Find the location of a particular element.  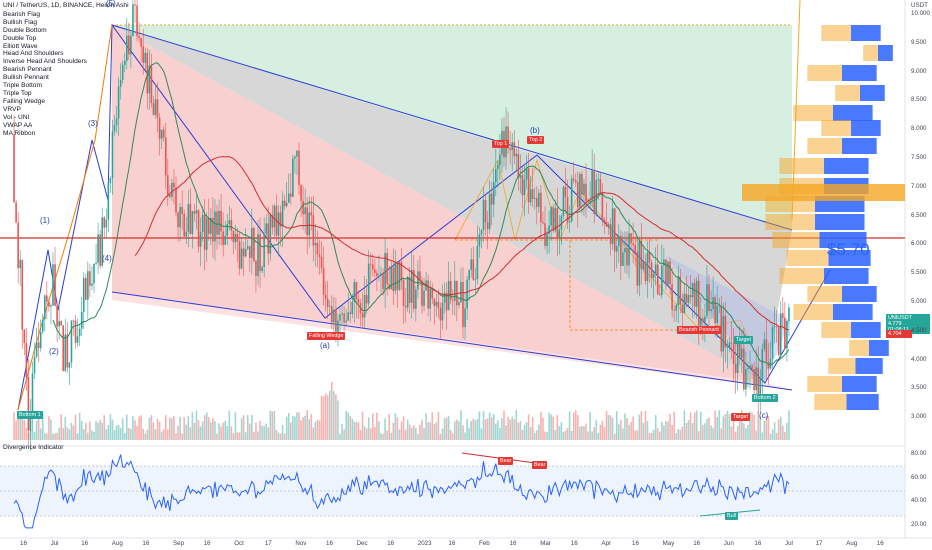

indicator-3: Double Top is located at coordinates (20, 38).